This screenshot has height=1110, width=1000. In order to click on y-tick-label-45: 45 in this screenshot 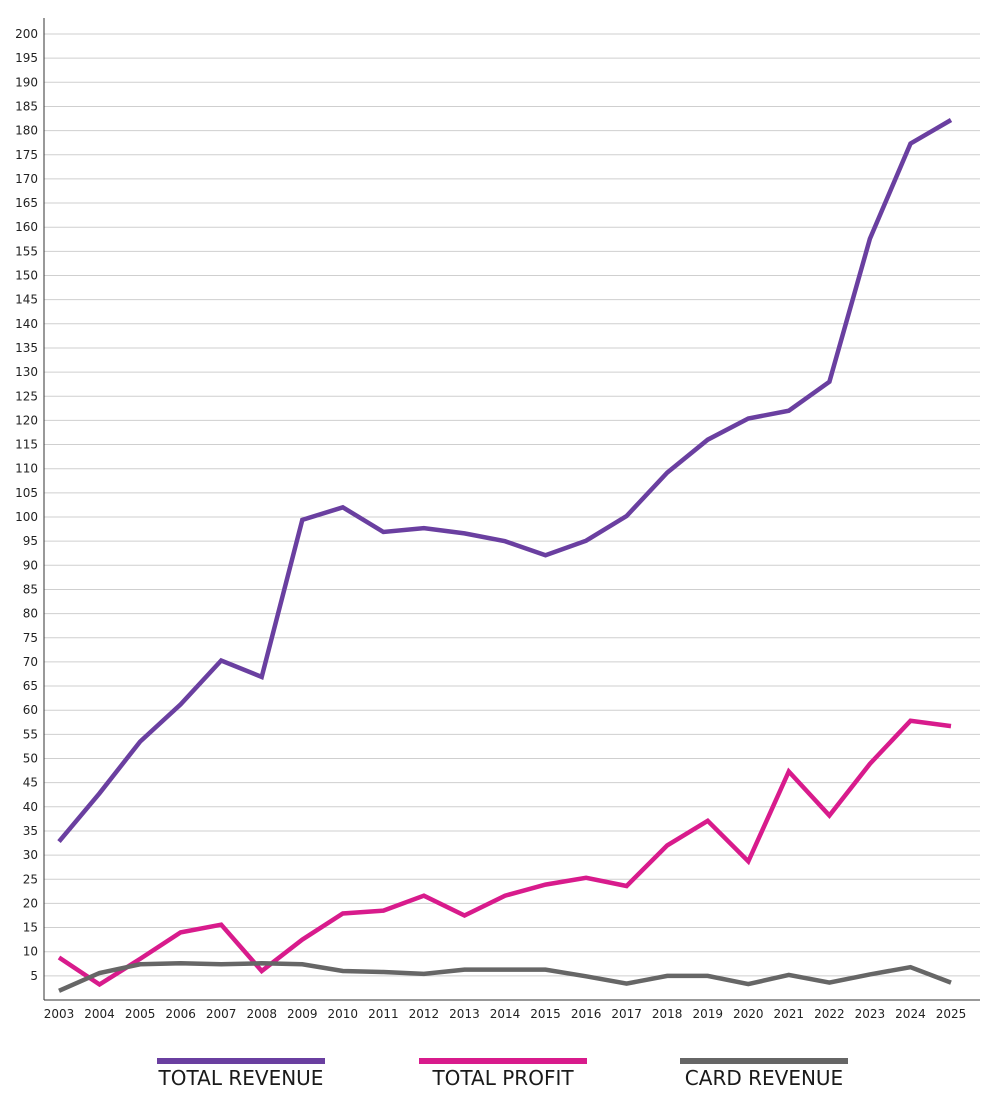, I will do `click(30, 783)`.